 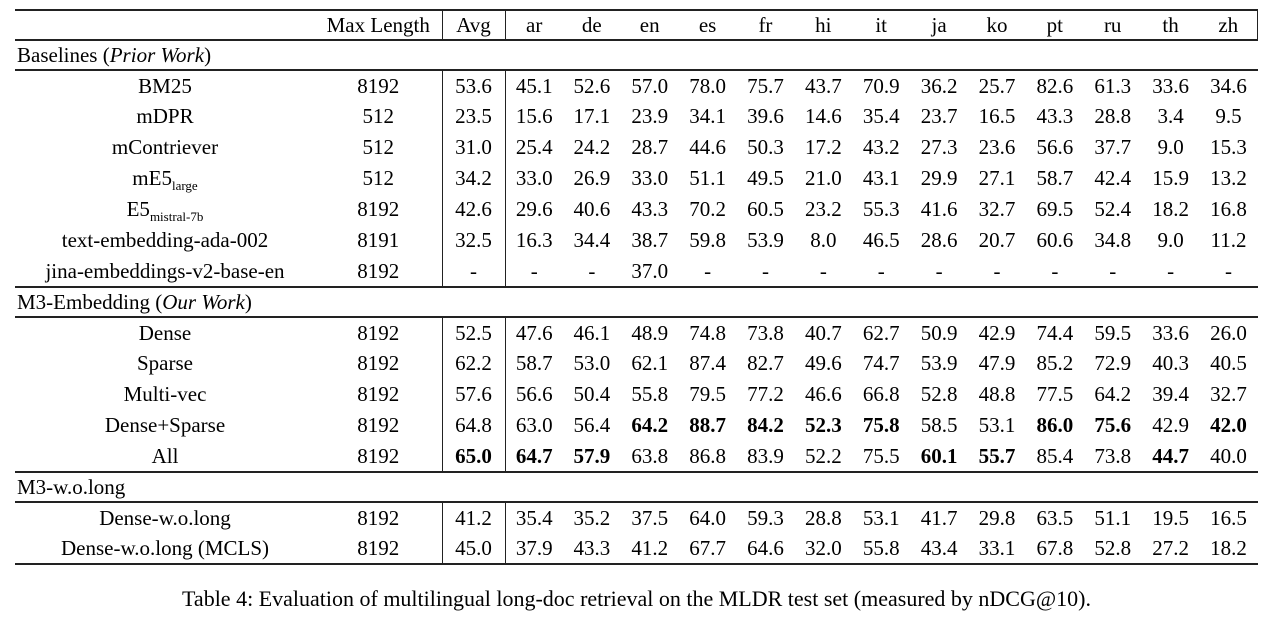 What do you see at coordinates (881, 394) in the screenshot?
I see `score-cell: 66.8` at bounding box center [881, 394].